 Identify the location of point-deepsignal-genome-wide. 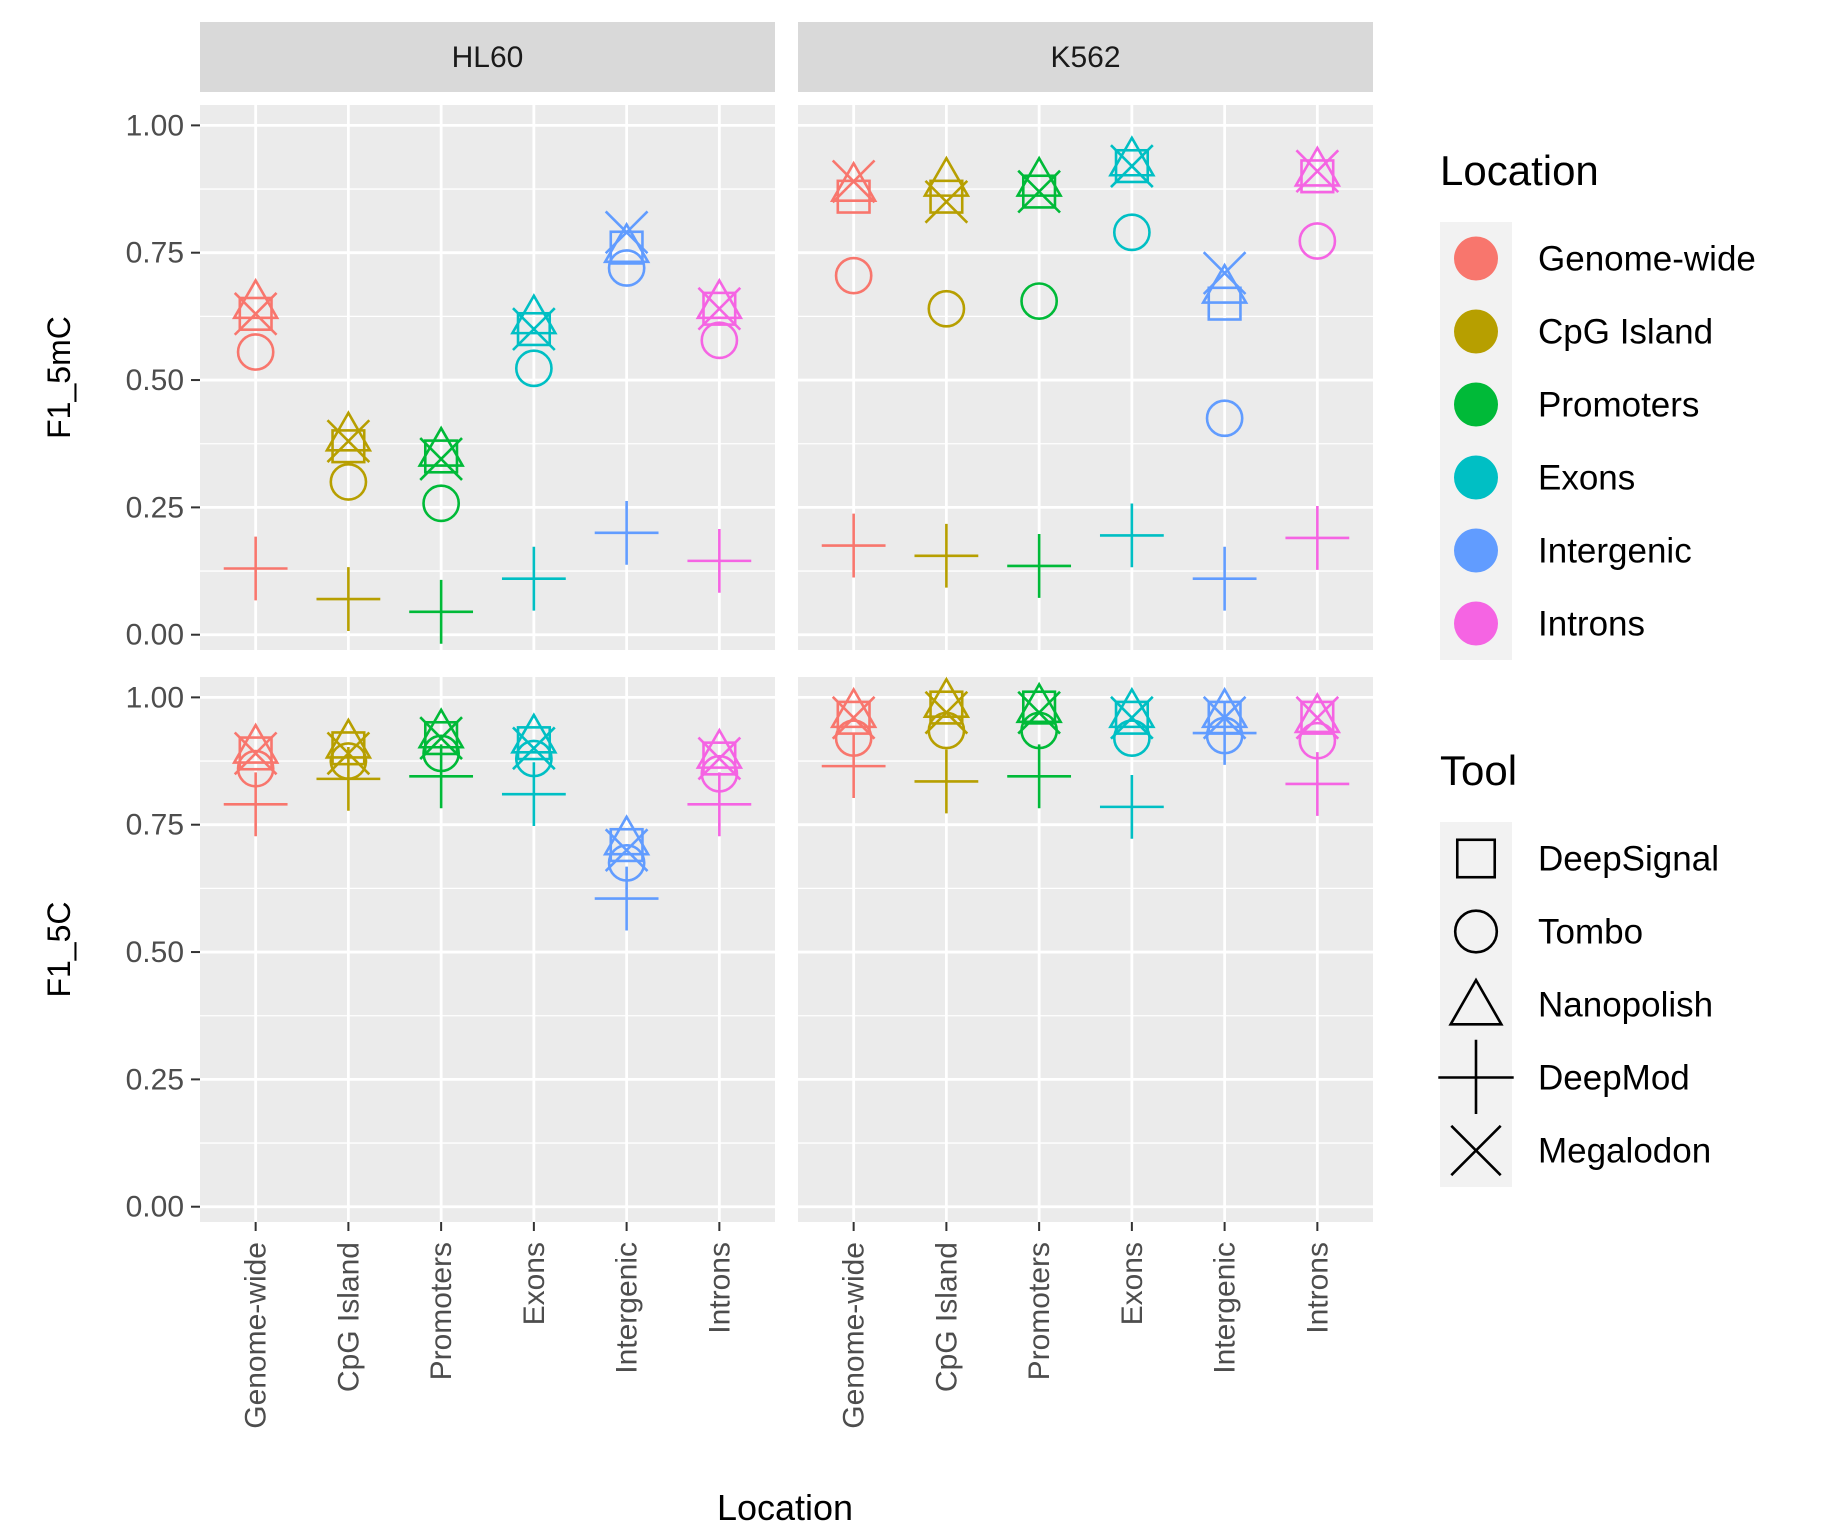
(255, 313).